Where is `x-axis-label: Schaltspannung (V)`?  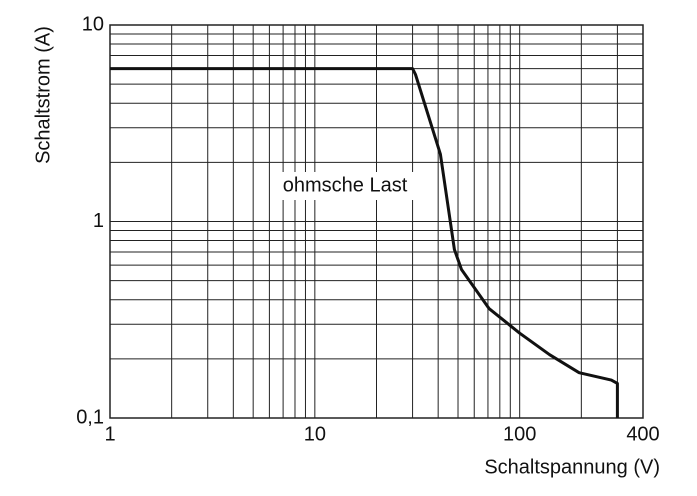 x-axis-label: Schaltspannung (V) is located at coordinates (572, 467).